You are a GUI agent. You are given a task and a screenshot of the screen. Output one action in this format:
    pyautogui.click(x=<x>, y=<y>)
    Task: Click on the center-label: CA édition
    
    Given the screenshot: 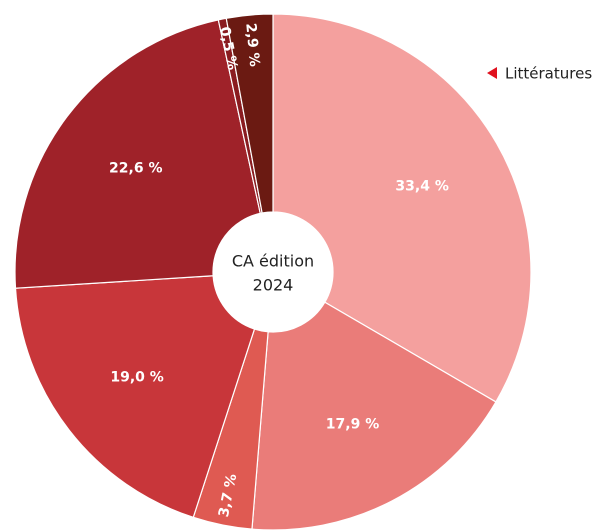 What is the action you would take?
    pyautogui.click(x=273, y=261)
    